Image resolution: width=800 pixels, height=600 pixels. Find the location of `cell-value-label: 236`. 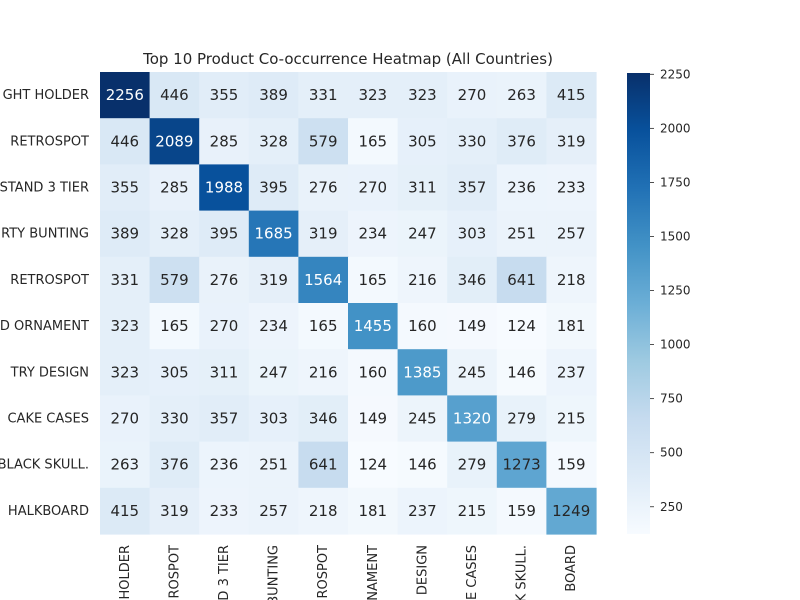

cell-value-label: 236 is located at coordinates (224, 465).